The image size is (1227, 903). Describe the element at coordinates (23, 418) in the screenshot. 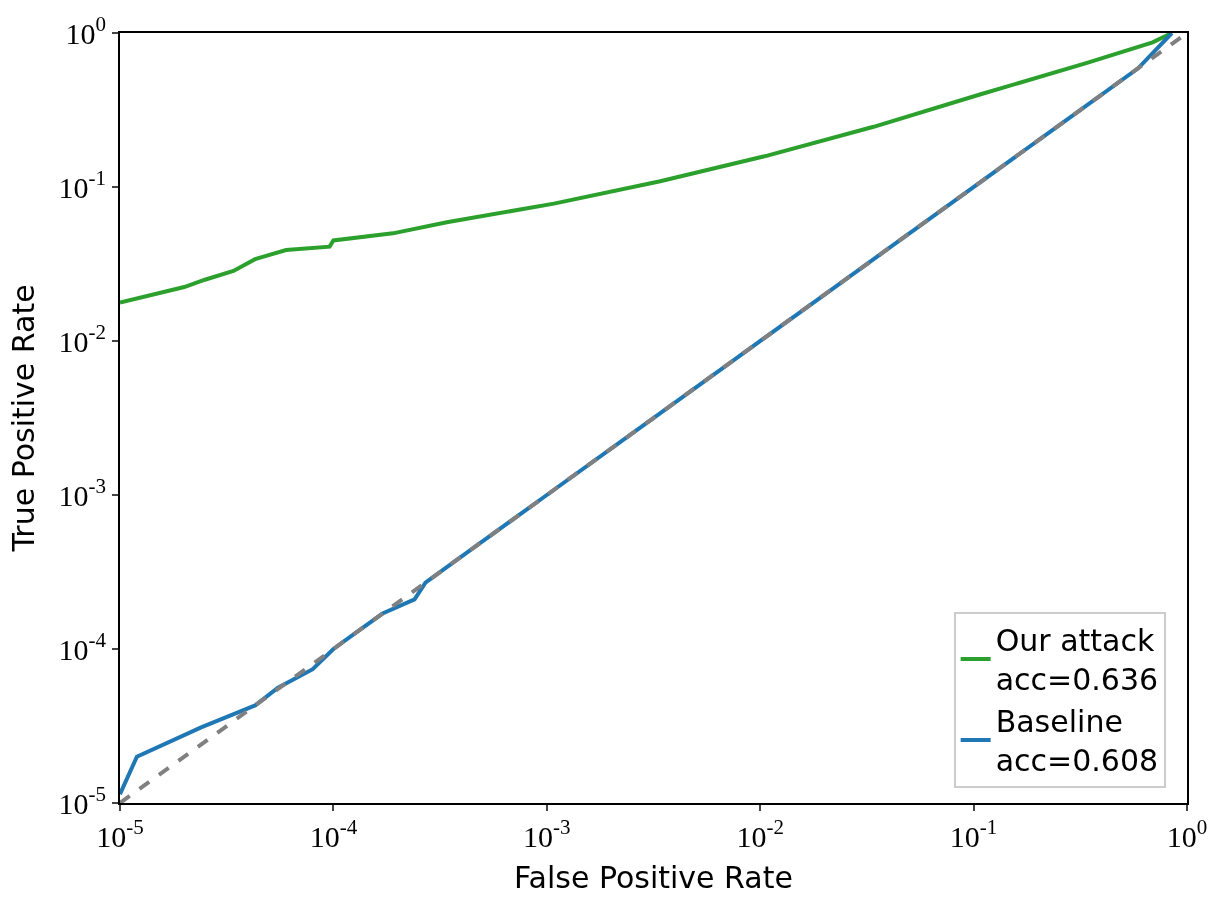

I see `y-axis-title: True Positive Rate` at that location.